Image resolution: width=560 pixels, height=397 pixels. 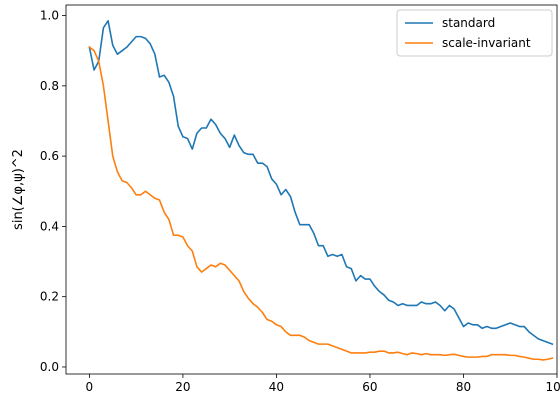 What do you see at coordinates (49, 297) in the screenshot?
I see `y-tick-label: 0.2` at bounding box center [49, 297].